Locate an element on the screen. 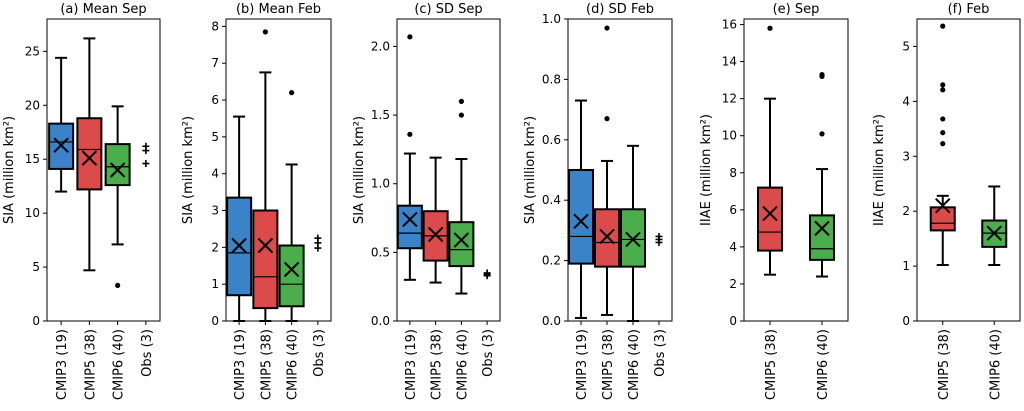 Image resolution: width=1024 pixels, height=411 pixels. y-axis-label: IIAE (million km²) is located at coordinates (706, 170).